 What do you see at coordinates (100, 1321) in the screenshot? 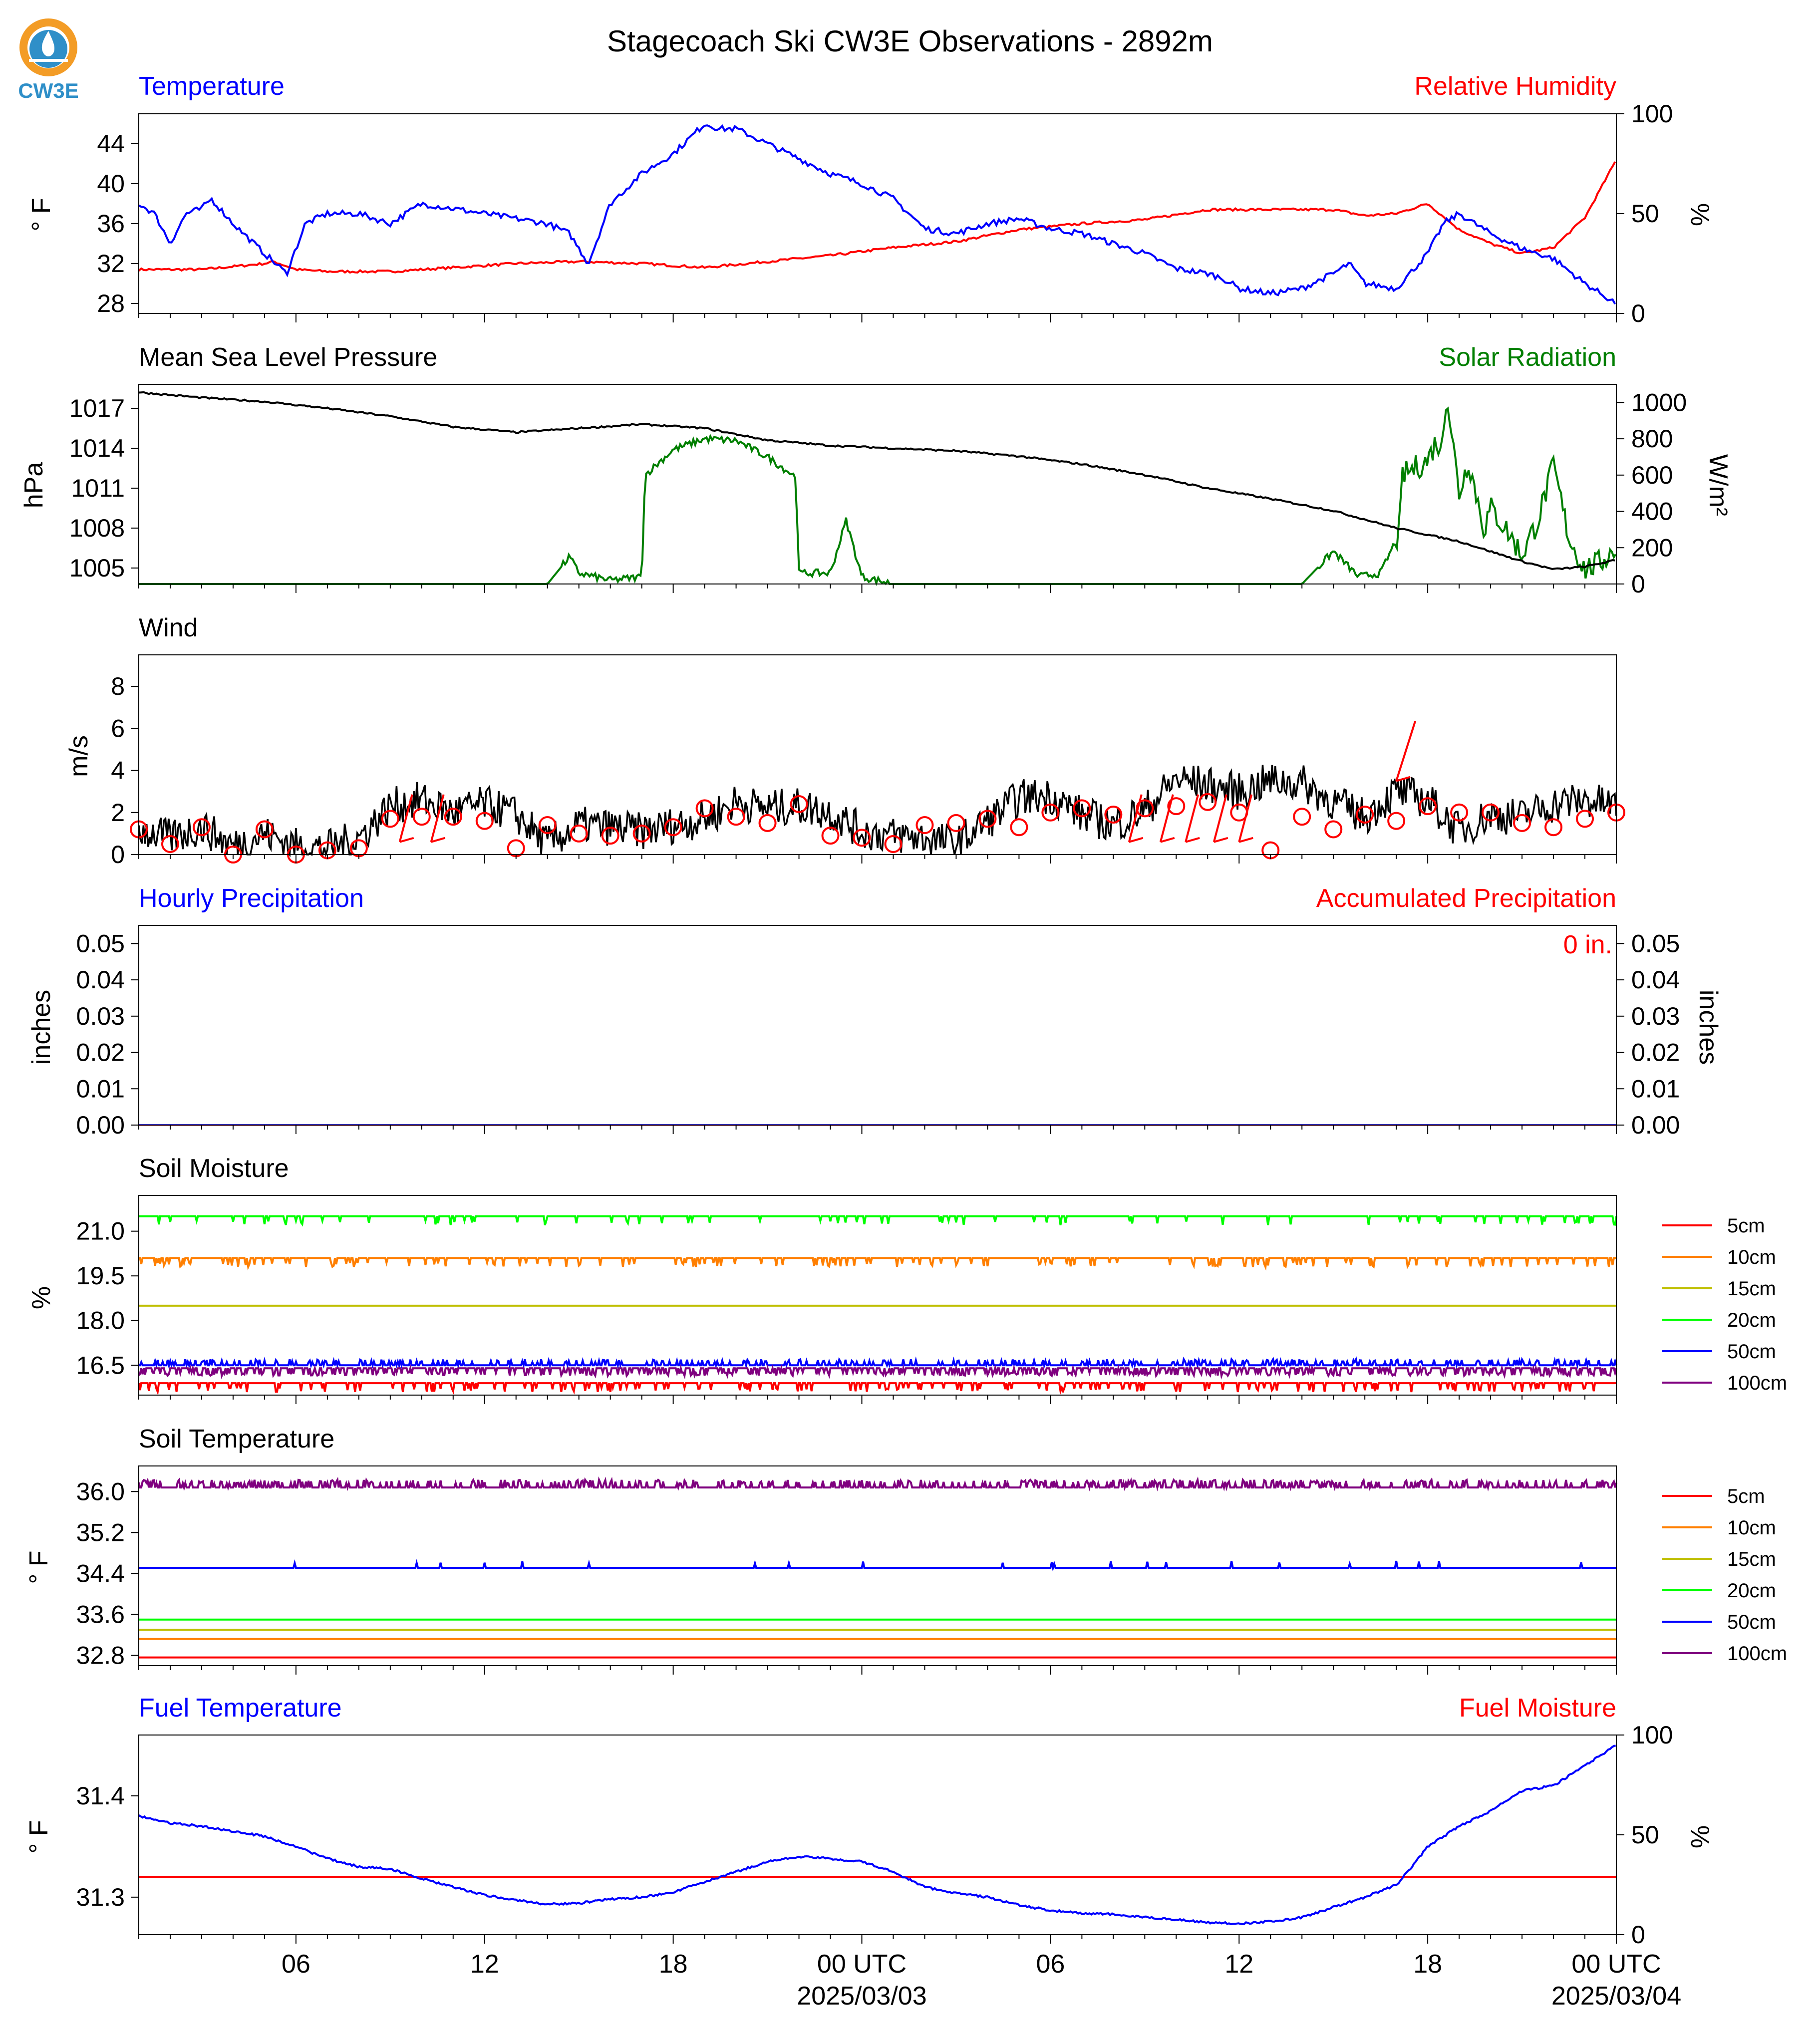
I see `soil-moisture-y-tick-label: 18.0` at bounding box center [100, 1321].